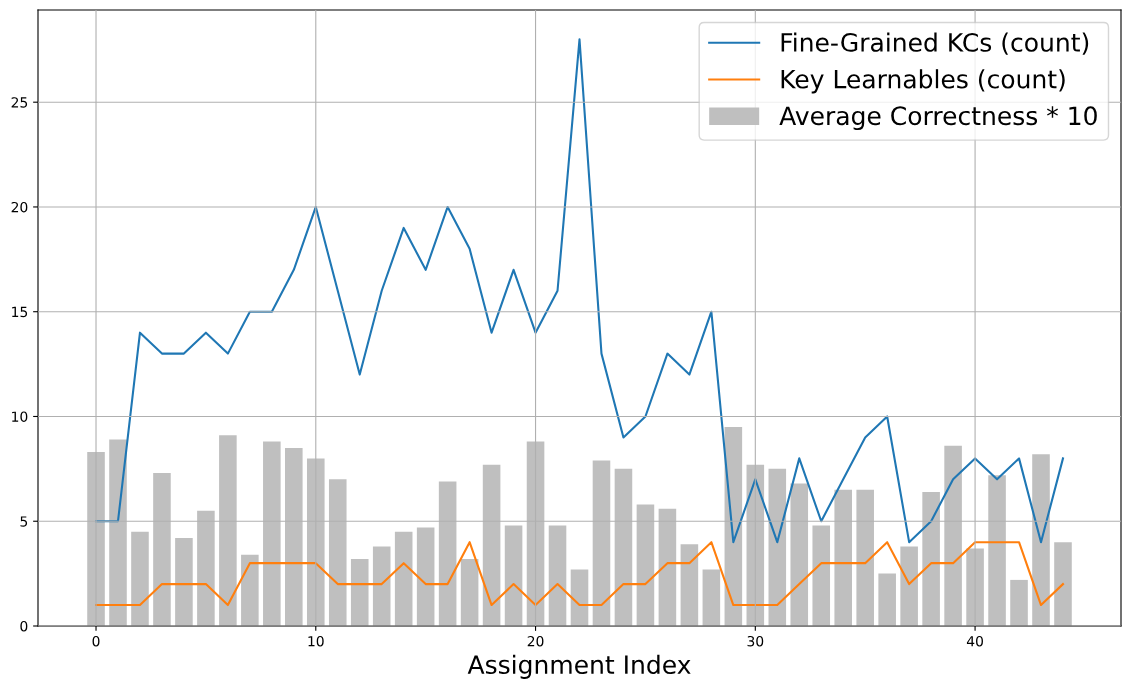 The width and height of the screenshot is (1132, 689). I want to click on x-tick-label: 10, so click(316, 641).